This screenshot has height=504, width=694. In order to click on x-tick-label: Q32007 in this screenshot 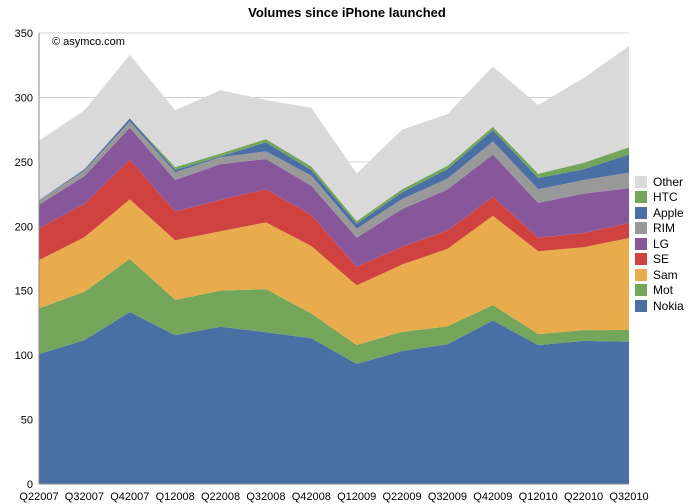, I will do `click(84, 497)`.